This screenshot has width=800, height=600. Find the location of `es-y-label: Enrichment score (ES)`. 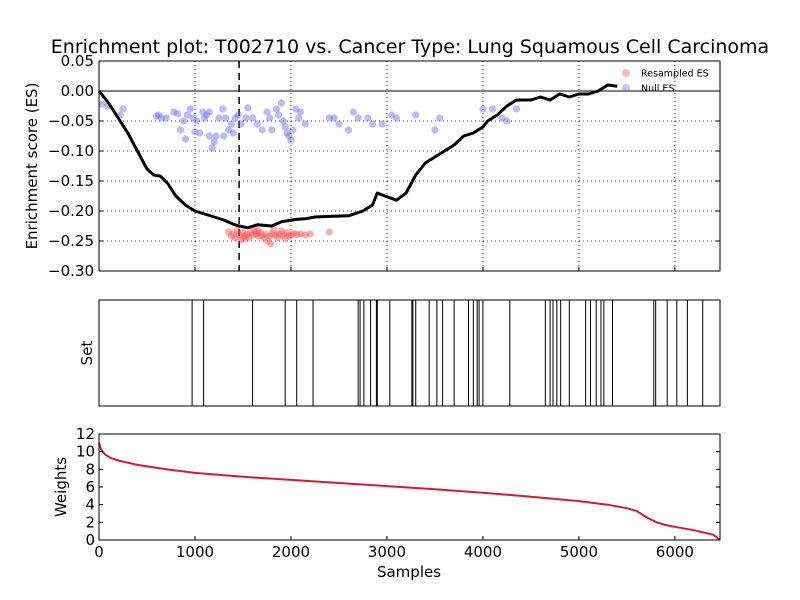

es-y-label: Enrichment score (ES) is located at coordinates (32, 166).